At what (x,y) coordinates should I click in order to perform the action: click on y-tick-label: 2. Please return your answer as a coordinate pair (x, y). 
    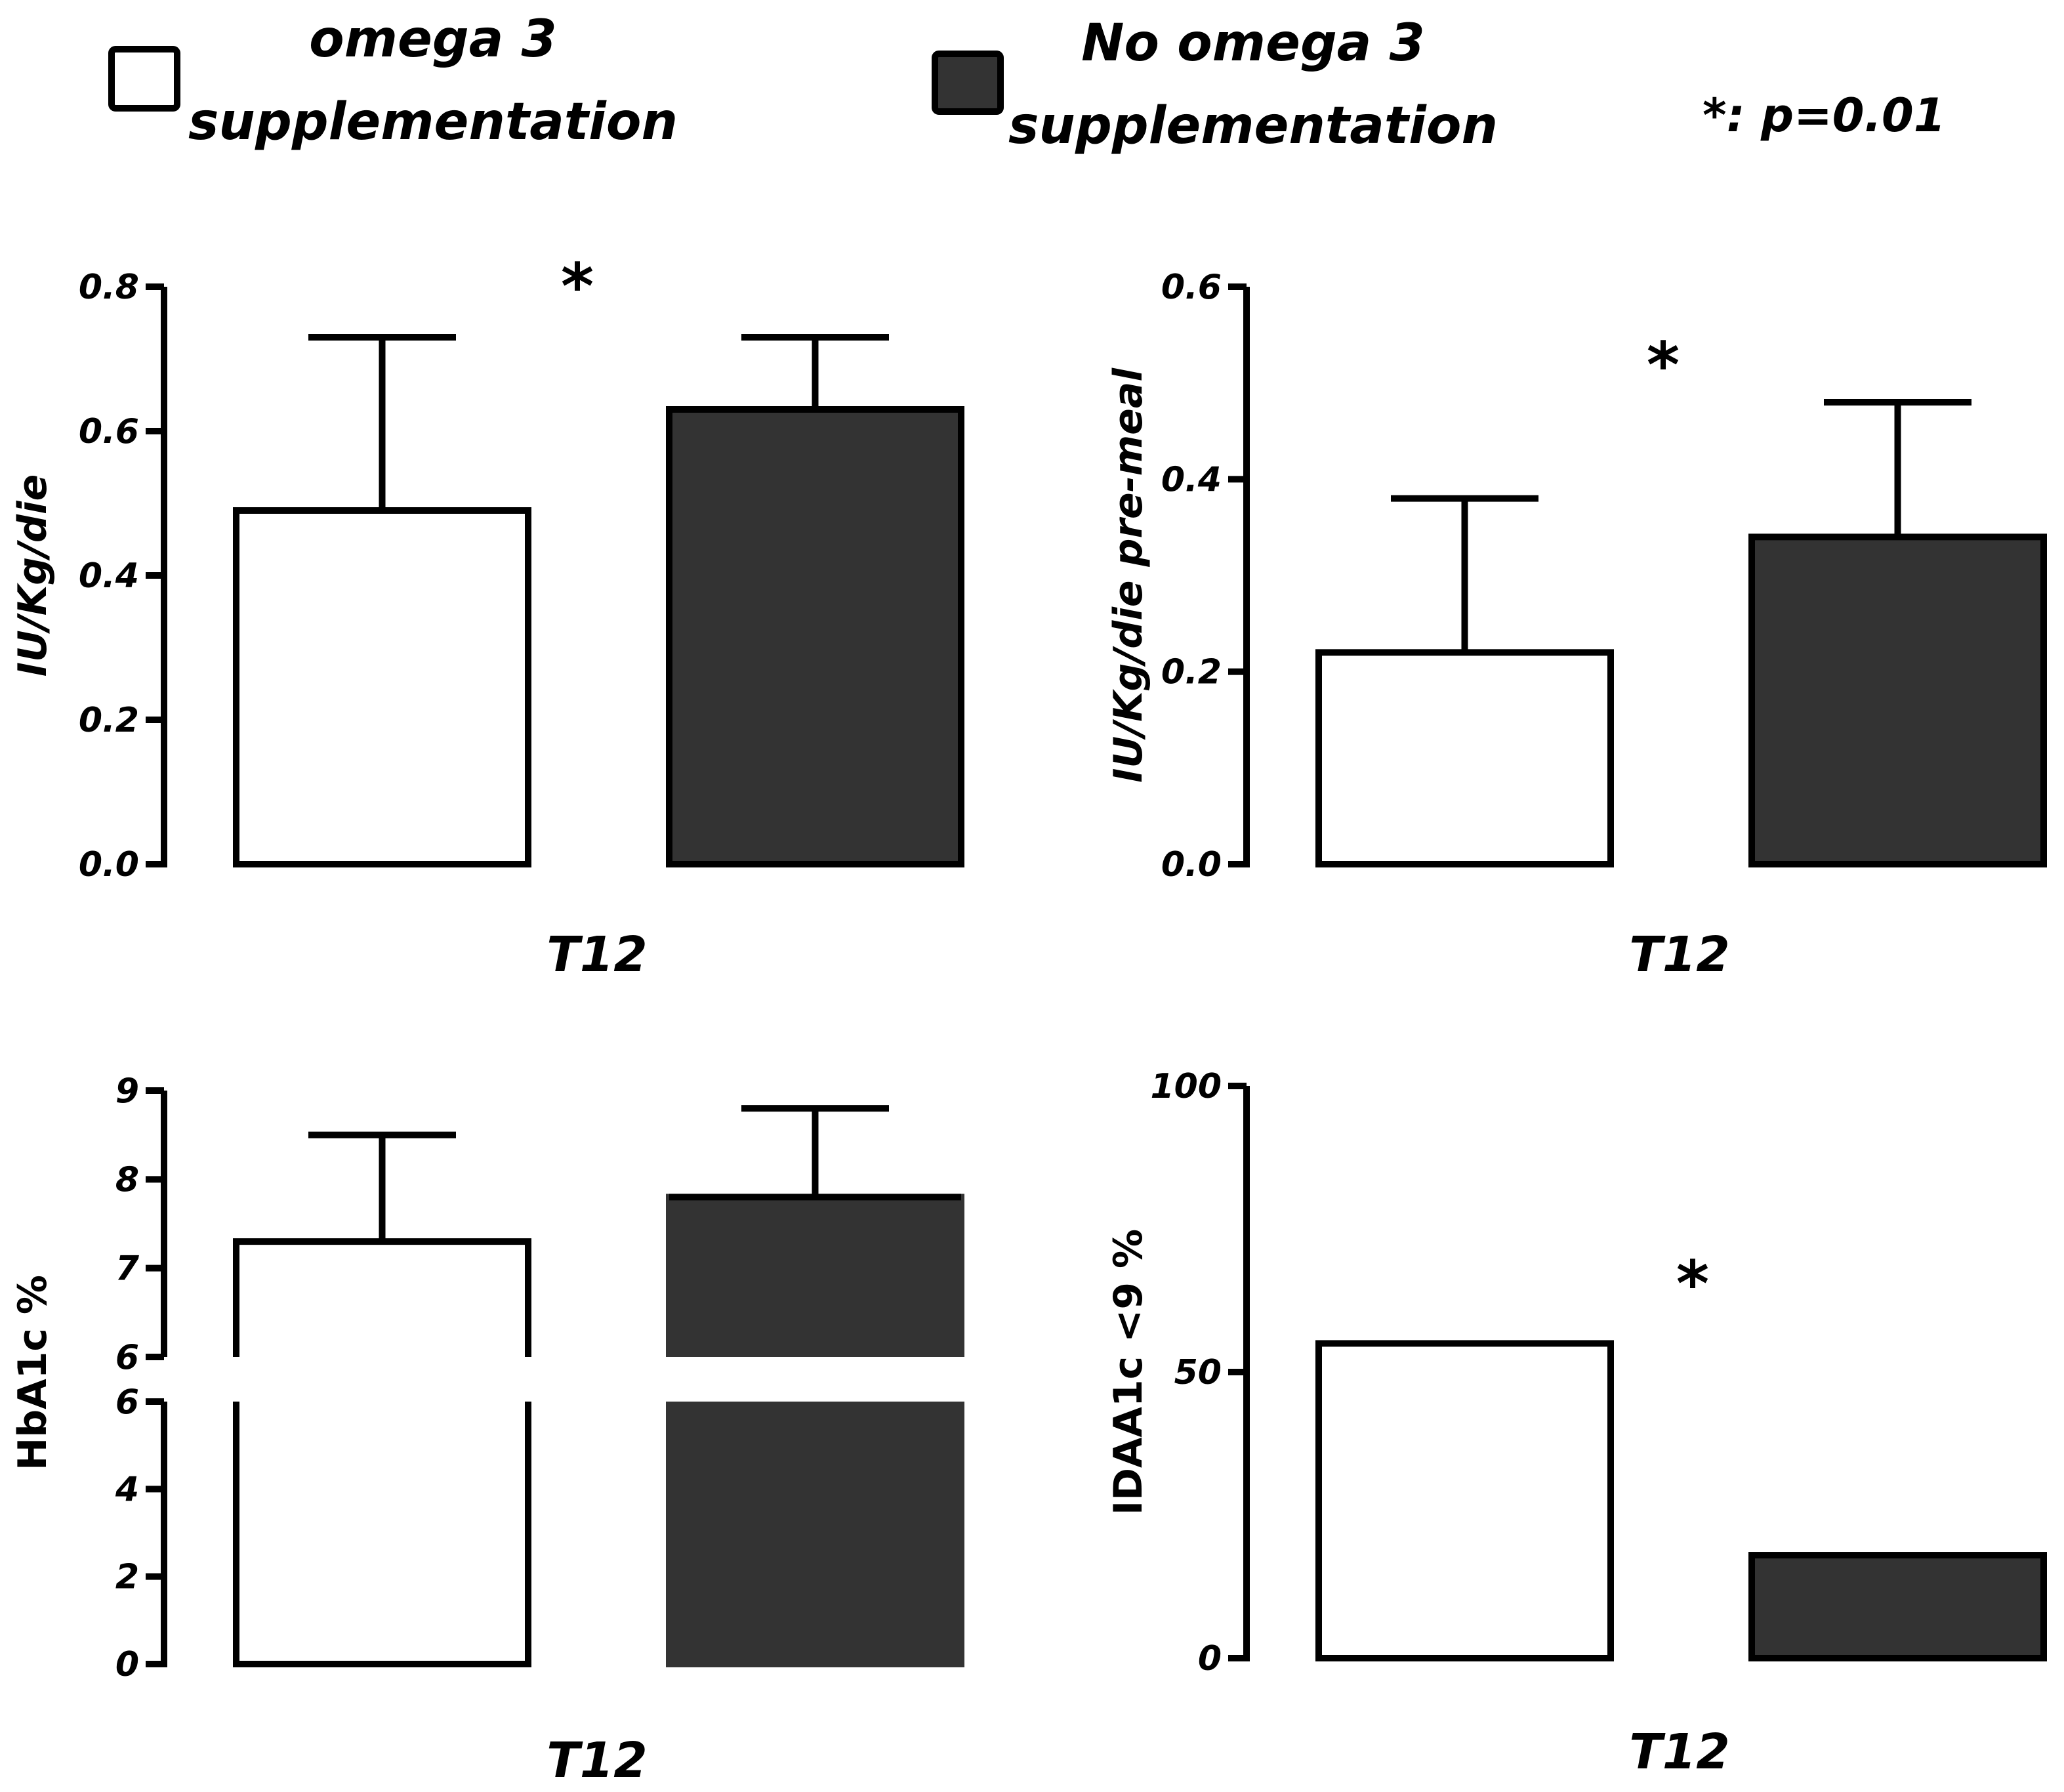
    Looking at the image, I should click on (127, 1577).